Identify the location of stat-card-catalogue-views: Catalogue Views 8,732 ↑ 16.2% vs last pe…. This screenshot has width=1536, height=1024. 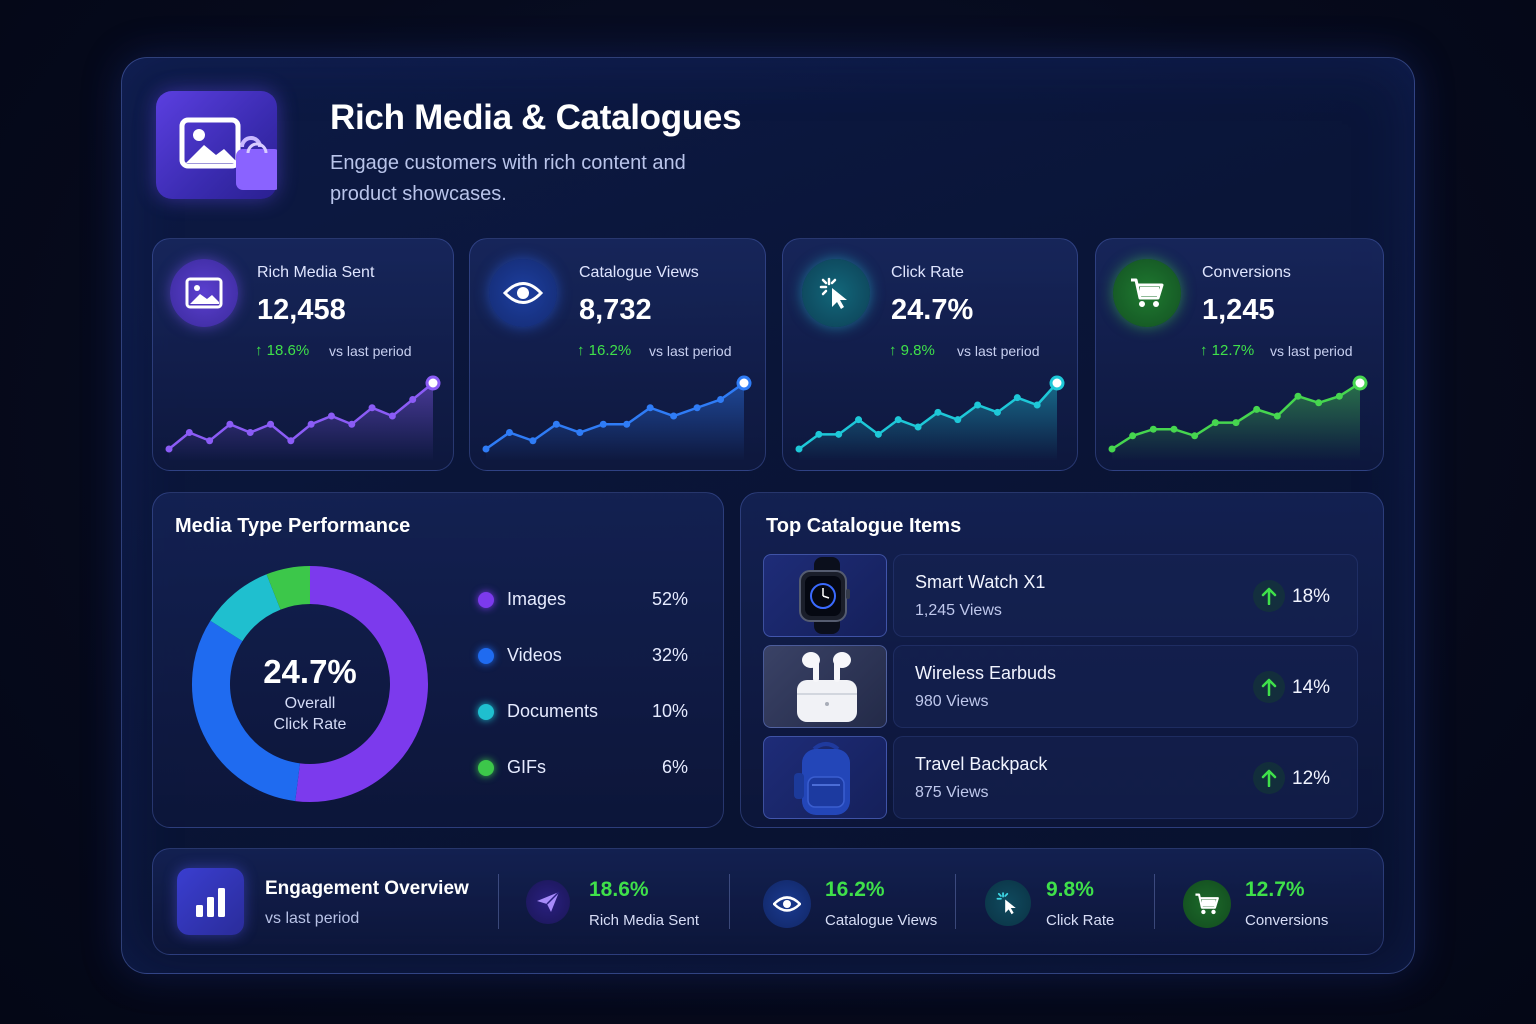
(617, 354).